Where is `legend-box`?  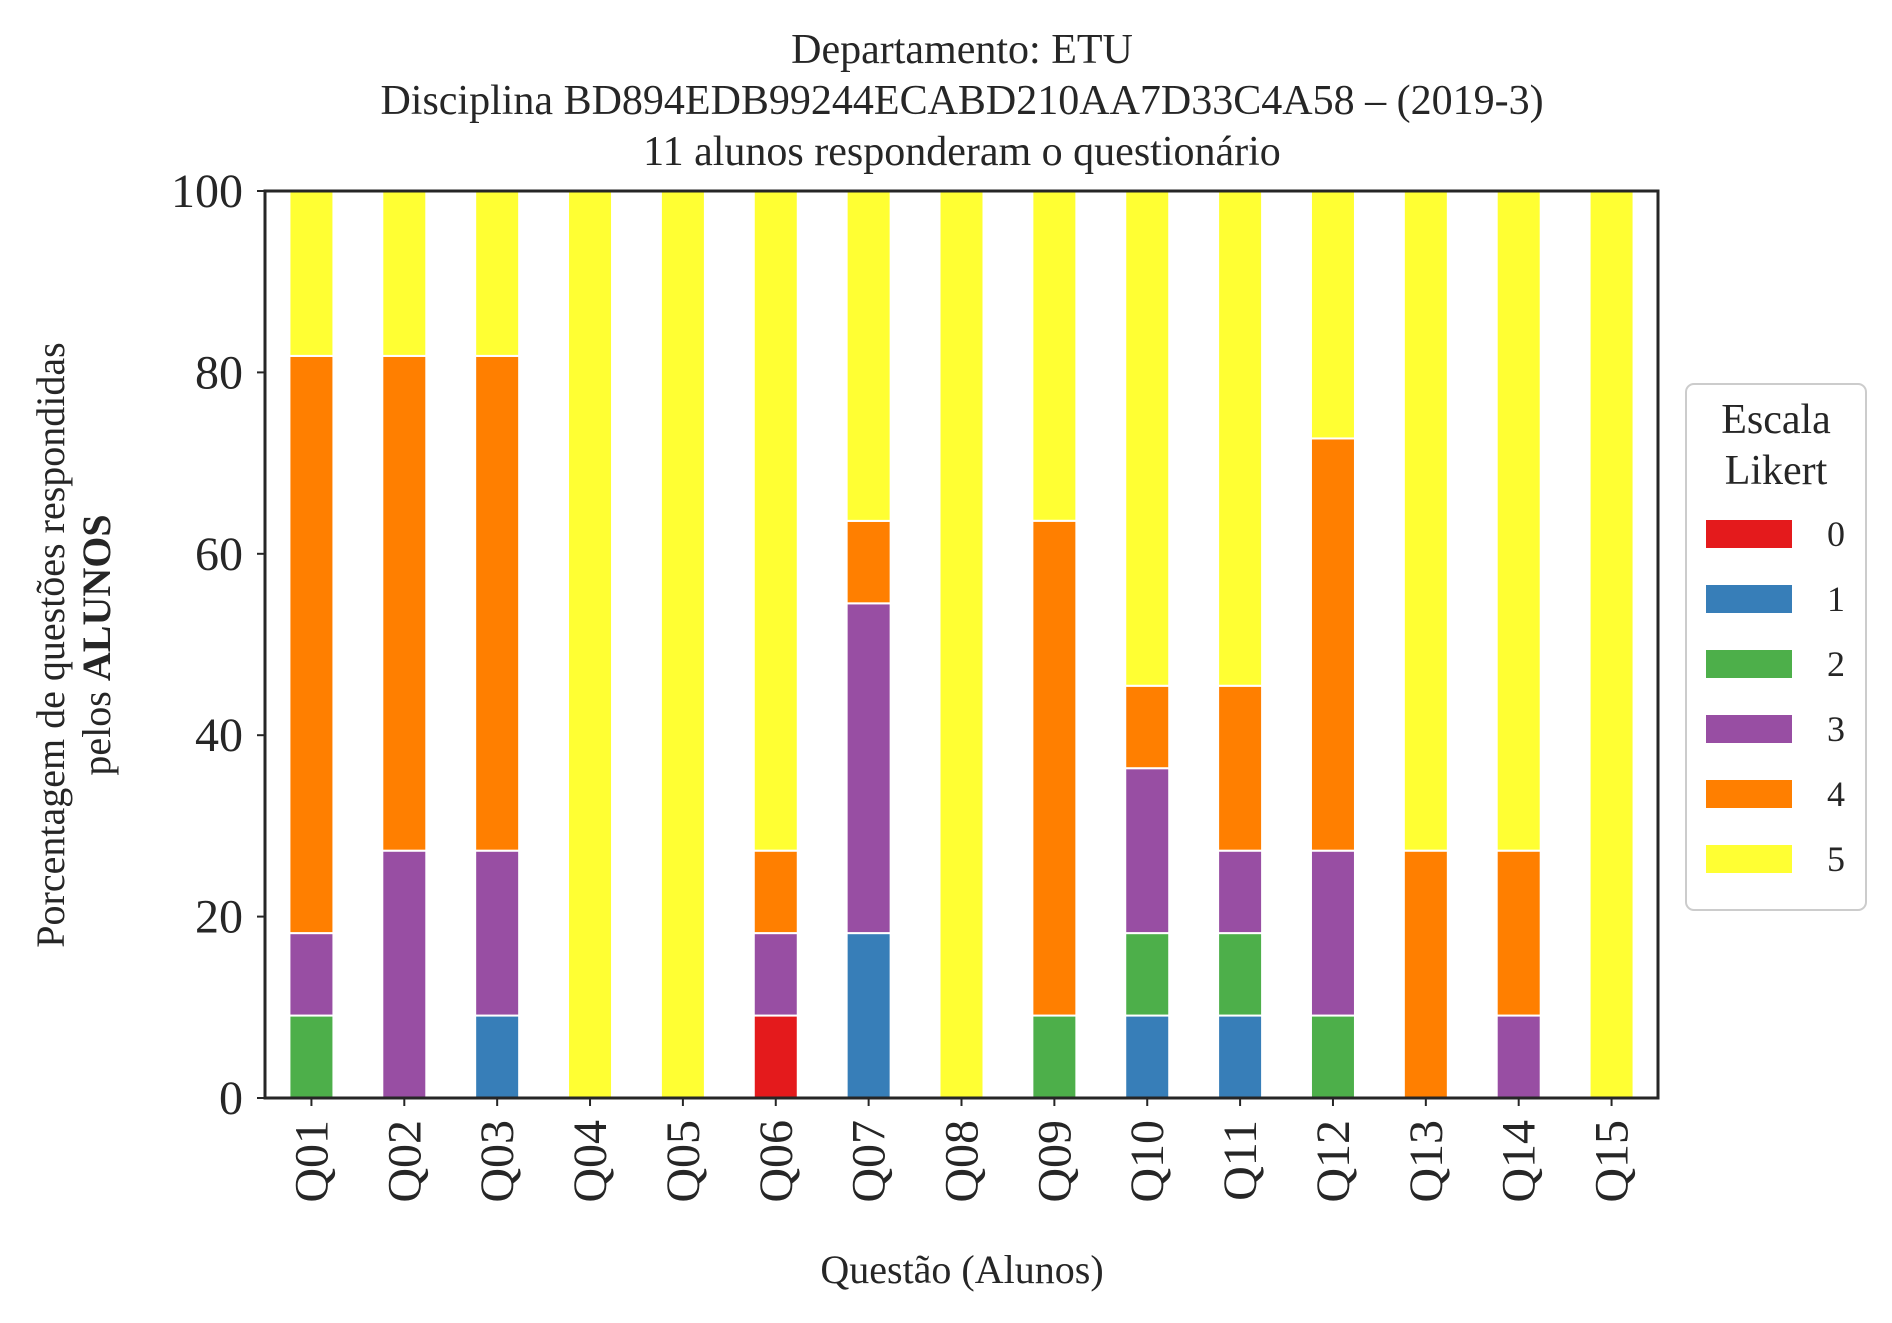 legend-box is located at coordinates (1776, 647).